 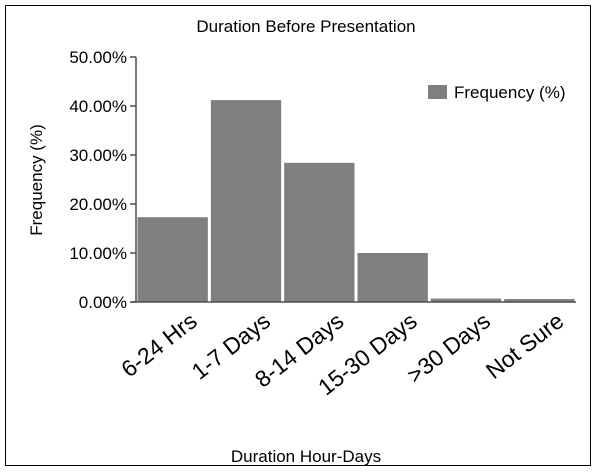 What do you see at coordinates (159, 344) in the screenshot?
I see `x-tick-label: 6-24 Hrs` at bounding box center [159, 344].